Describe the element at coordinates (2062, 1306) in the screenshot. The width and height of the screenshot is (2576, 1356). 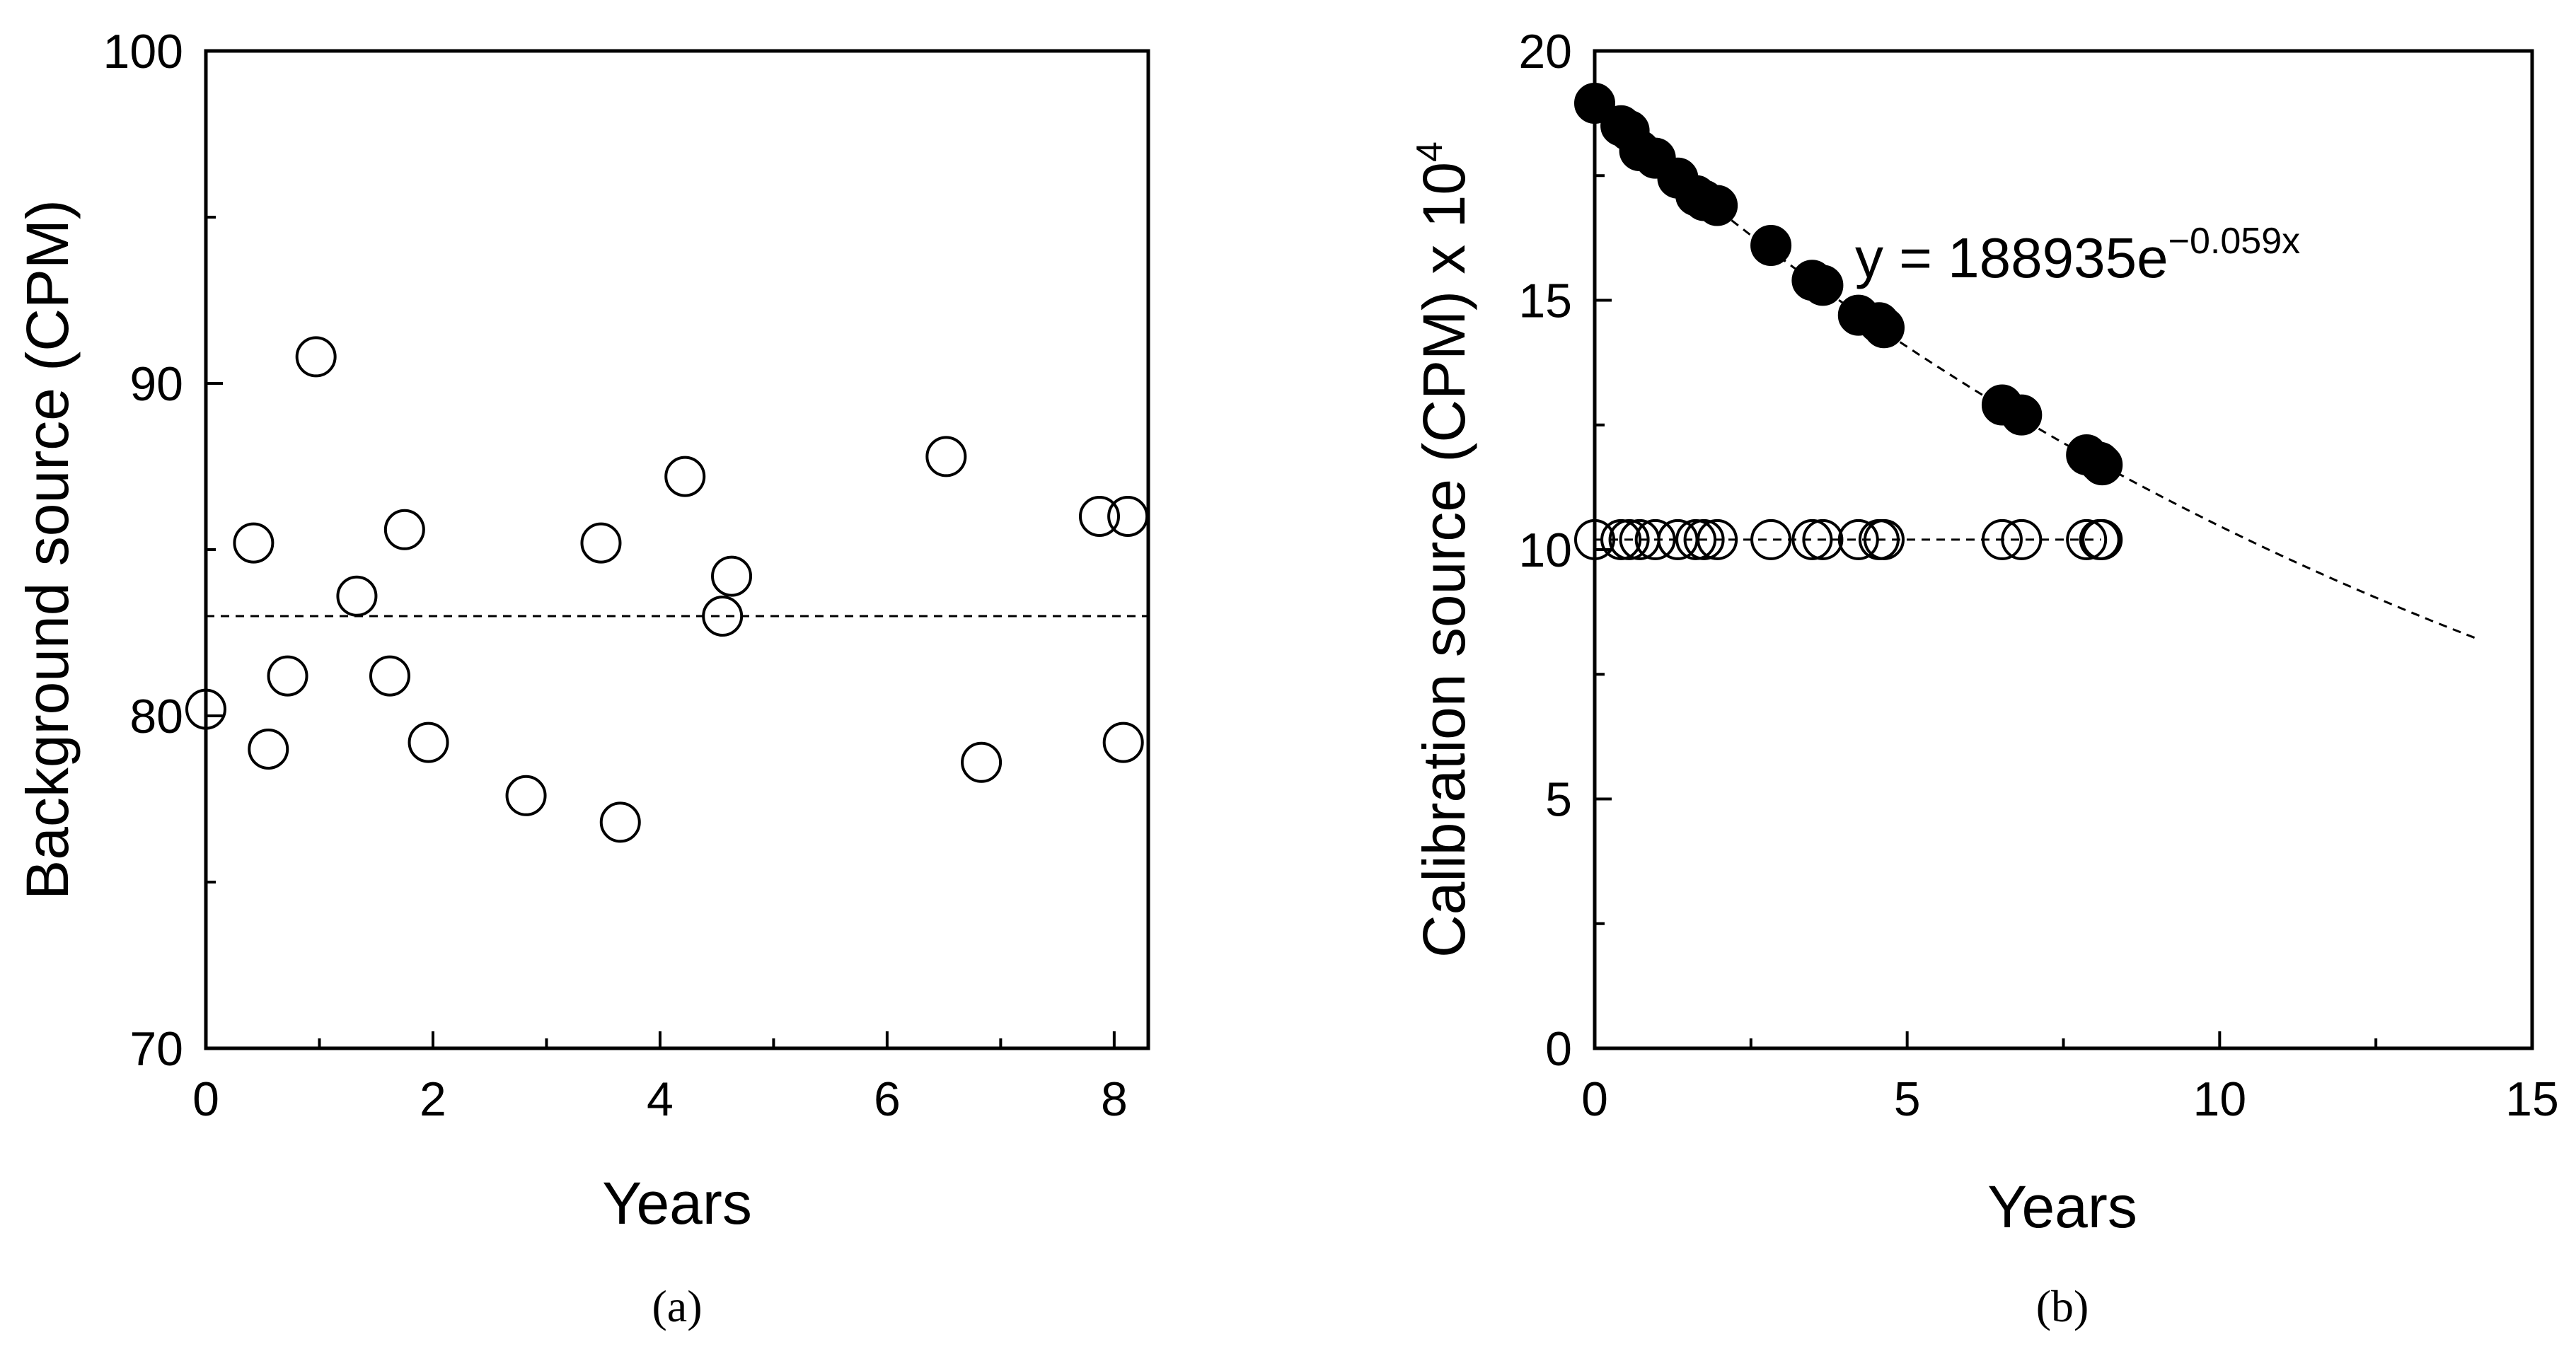
I see `panel-b-label: (b)` at that location.